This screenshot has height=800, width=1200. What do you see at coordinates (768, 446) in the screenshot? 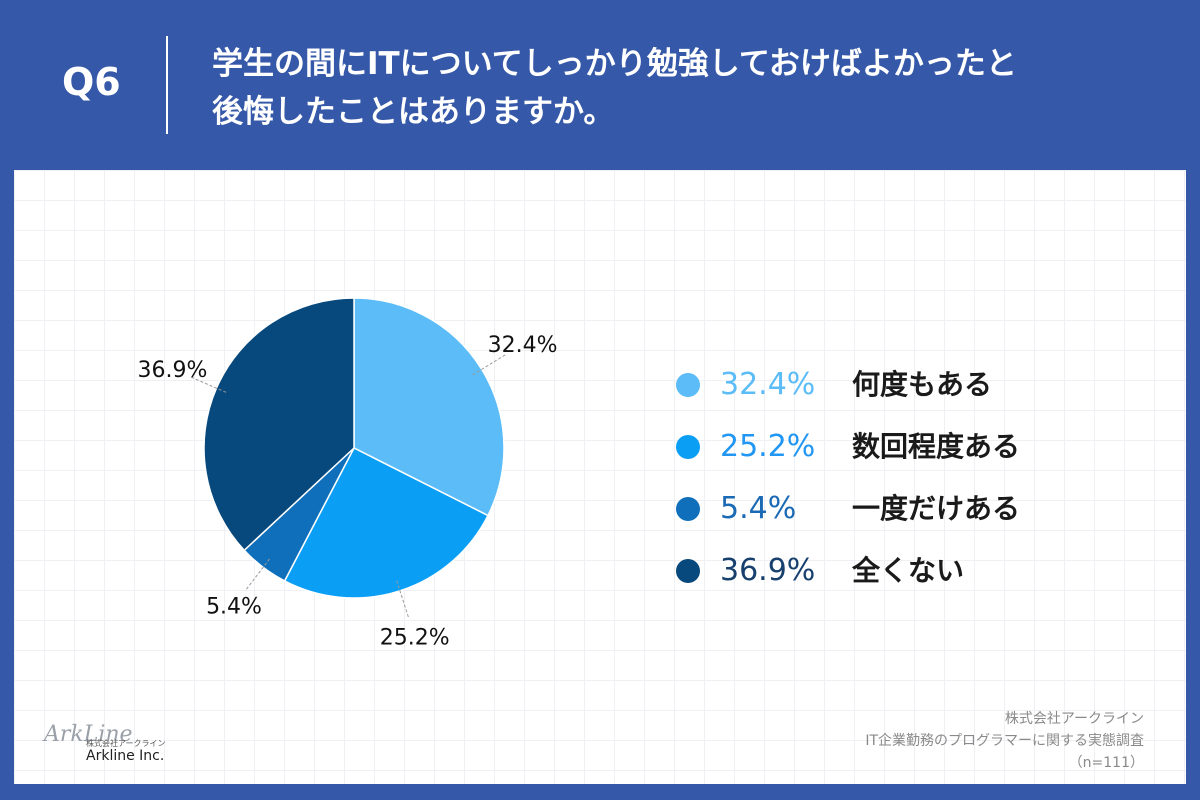
I see `legend-percent: 25.2%` at bounding box center [768, 446].